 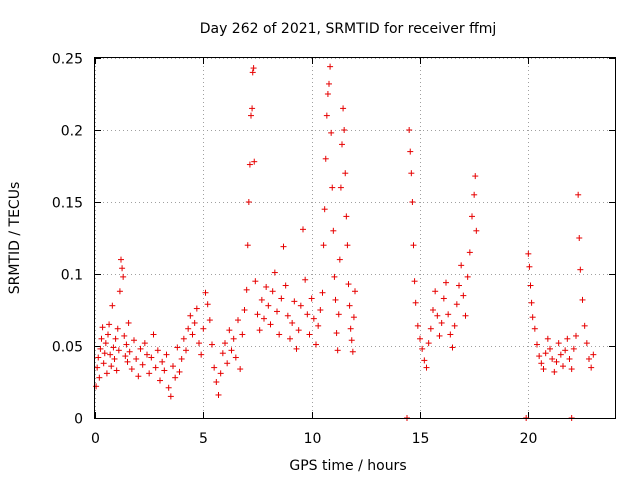 What do you see at coordinates (421, 439) in the screenshot?
I see `x-tick-label: 15` at bounding box center [421, 439].